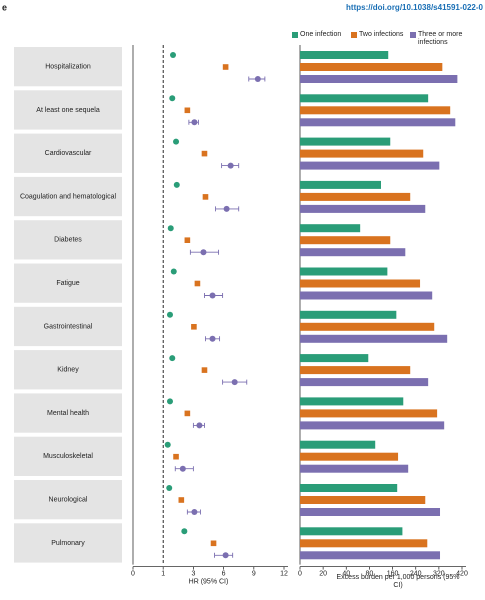 The width and height of the screenshot is (485, 600). What do you see at coordinates (393, 573) in the screenshot?
I see `x-tick-label: 160` at bounding box center [393, 573].